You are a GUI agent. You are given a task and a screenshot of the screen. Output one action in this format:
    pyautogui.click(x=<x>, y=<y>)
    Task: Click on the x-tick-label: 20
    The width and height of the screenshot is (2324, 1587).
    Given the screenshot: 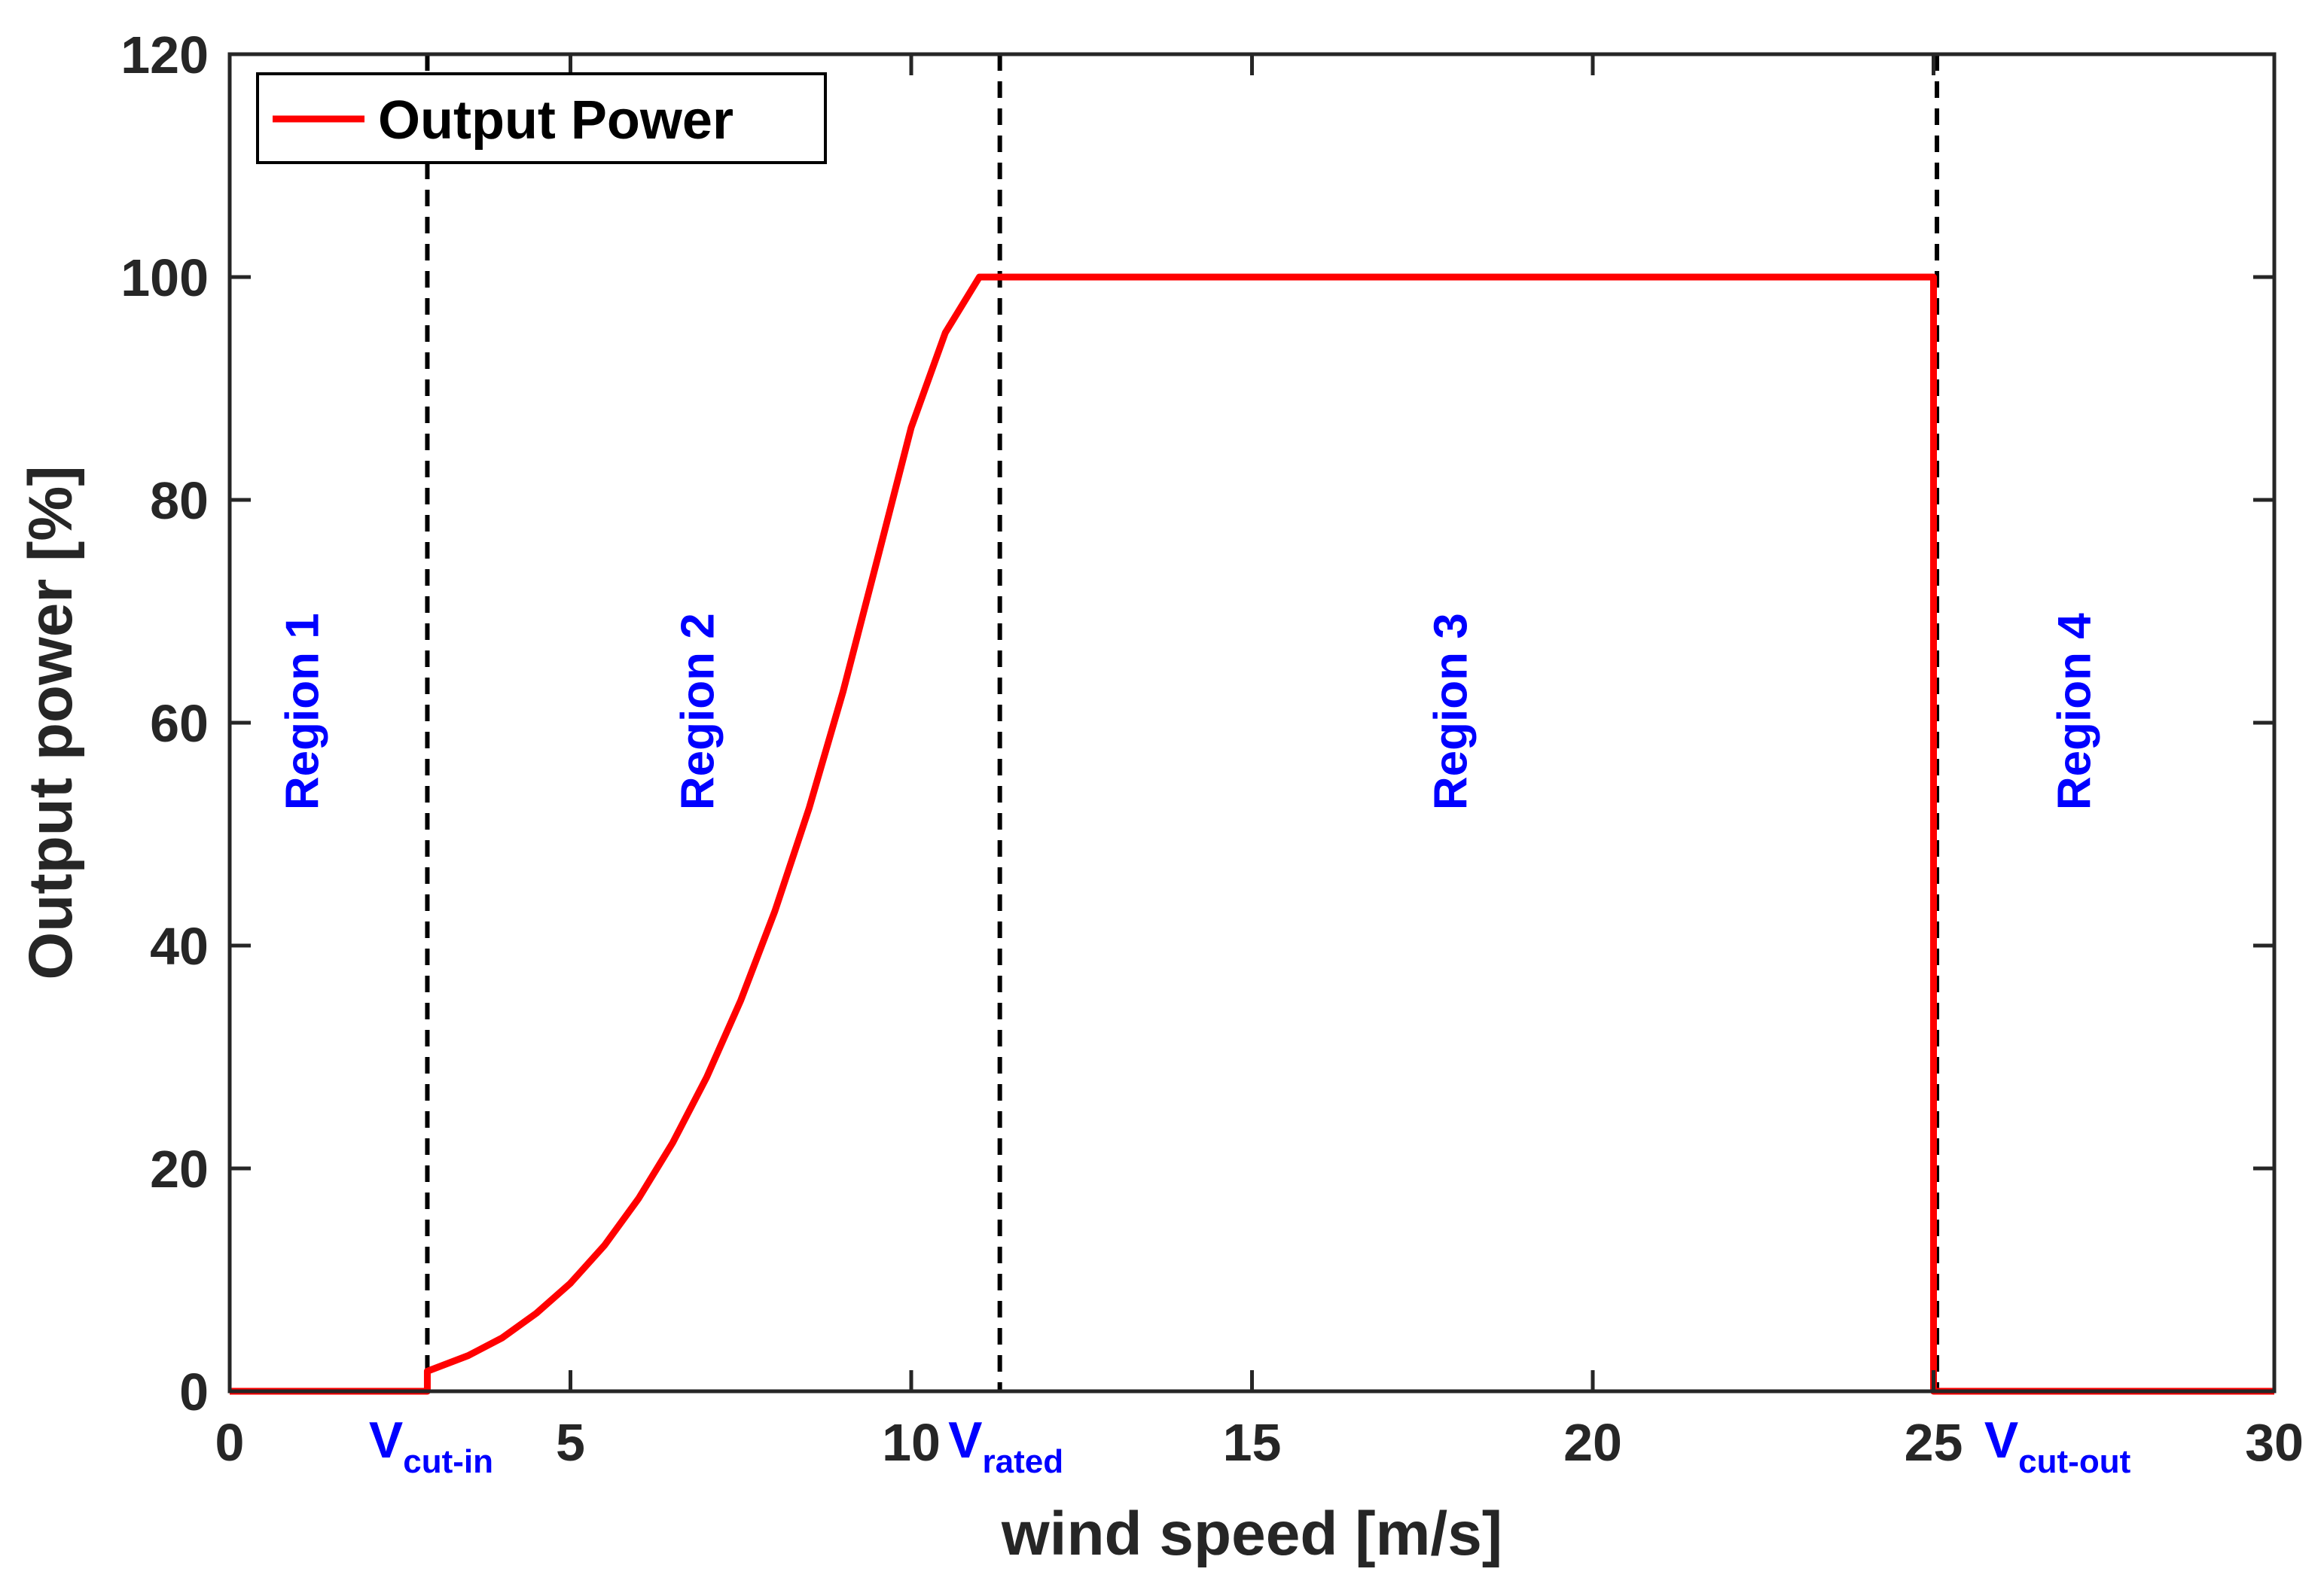 What is the action you would take?
    pyautogui.click(x=1592, y=1442)
    